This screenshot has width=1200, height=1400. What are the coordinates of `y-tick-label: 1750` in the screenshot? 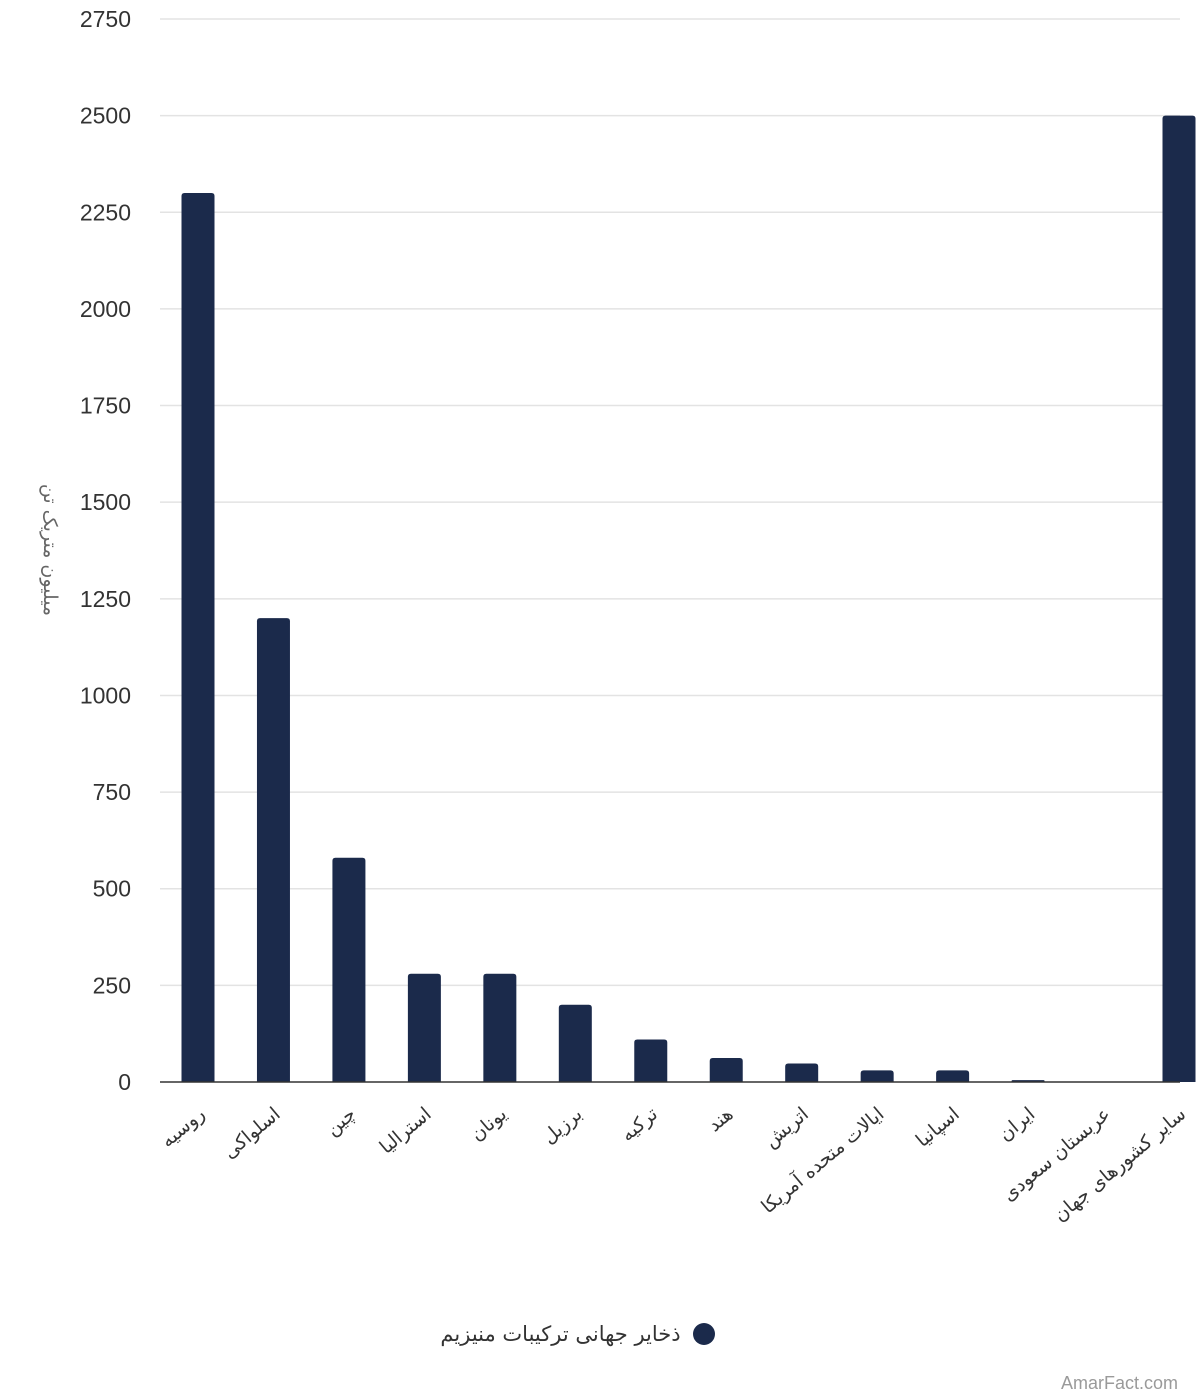 It's located at (105, 406).